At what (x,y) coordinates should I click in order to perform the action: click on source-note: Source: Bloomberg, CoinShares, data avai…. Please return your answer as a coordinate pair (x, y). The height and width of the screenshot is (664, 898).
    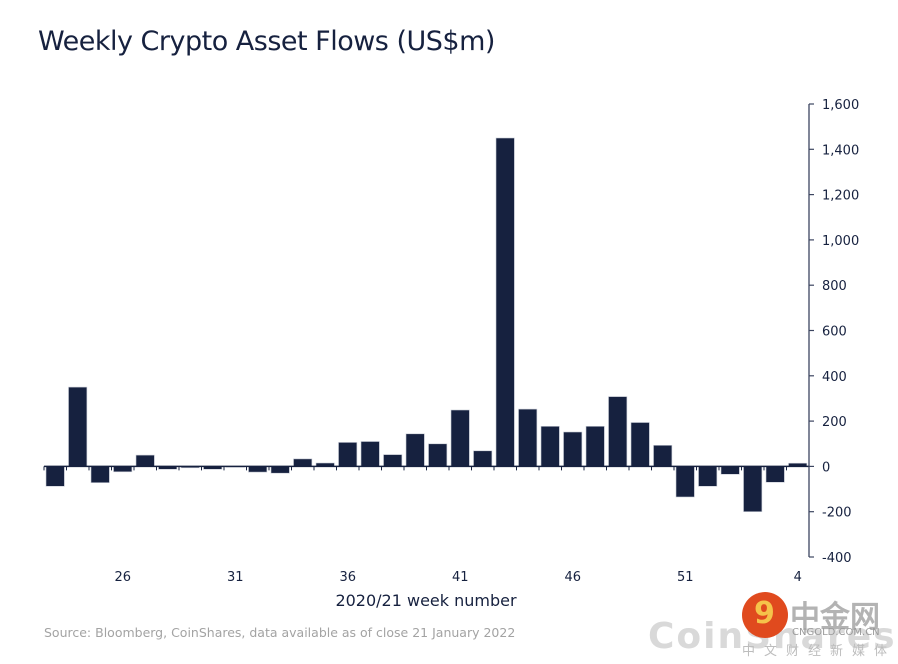
    Looking at the image, I should click on (280, 632).